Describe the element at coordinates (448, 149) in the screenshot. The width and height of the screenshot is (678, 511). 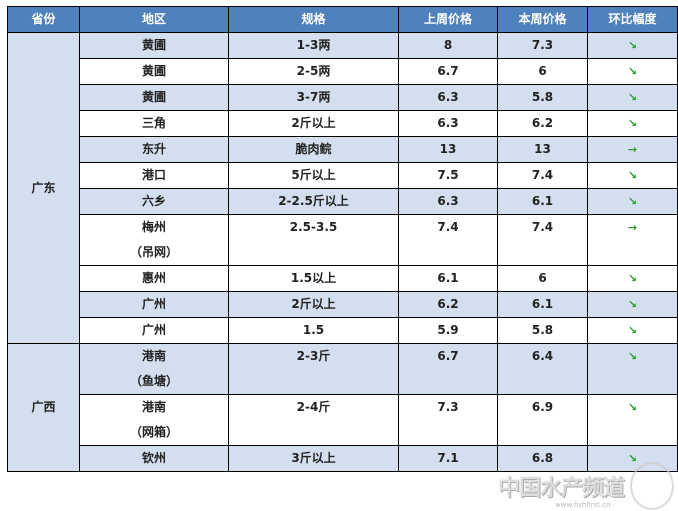
I see `last-week-price: 13` at that location.